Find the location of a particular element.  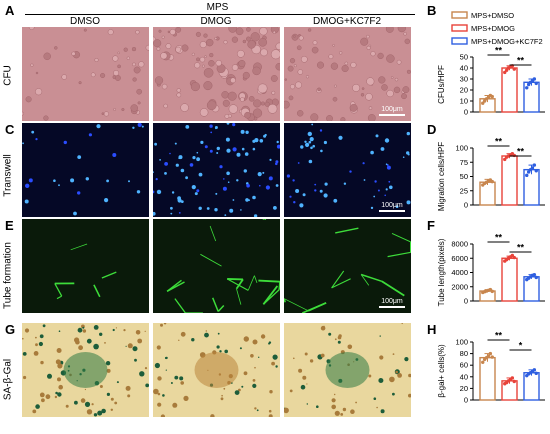

panel-letter-c: C is located at coordinates (10, 129).